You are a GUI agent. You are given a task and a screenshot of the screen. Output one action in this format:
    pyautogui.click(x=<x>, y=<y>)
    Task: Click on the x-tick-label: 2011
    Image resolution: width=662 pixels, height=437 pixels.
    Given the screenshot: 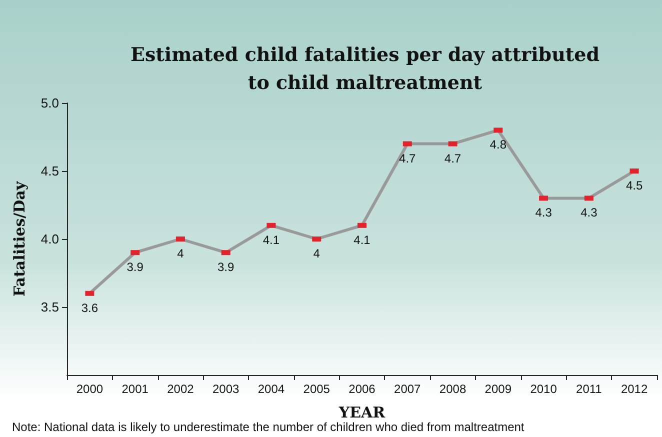 What is the action you would take?
    pyautogui.click(x=589, y=389)
    